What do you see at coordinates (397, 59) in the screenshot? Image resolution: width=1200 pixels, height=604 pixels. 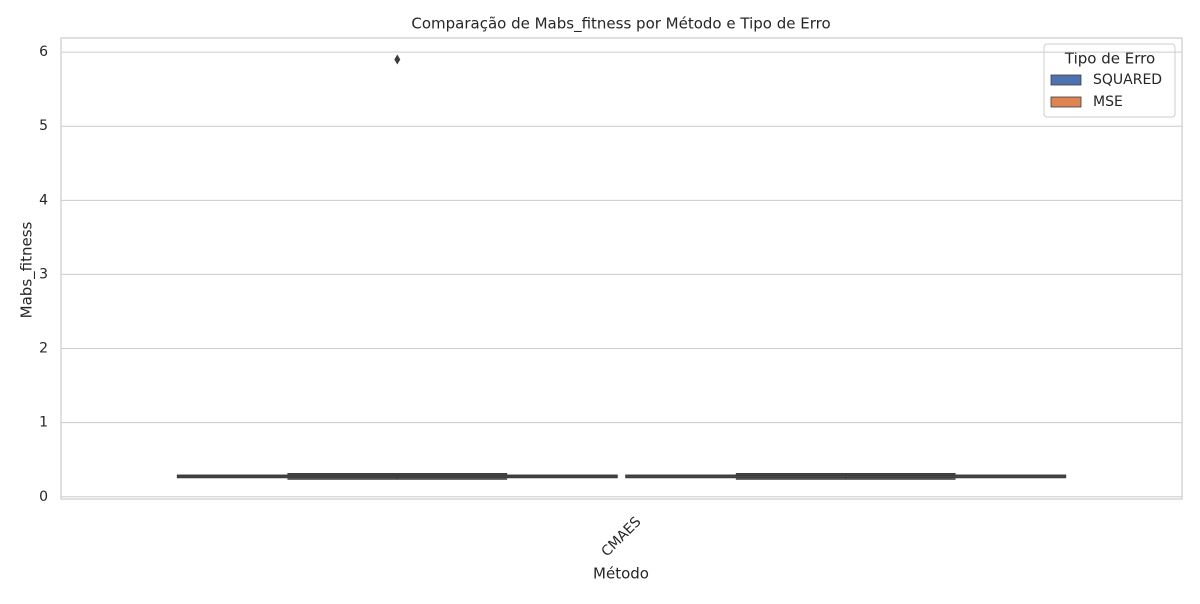 I see `outlier` at bounding box center [397, 59].